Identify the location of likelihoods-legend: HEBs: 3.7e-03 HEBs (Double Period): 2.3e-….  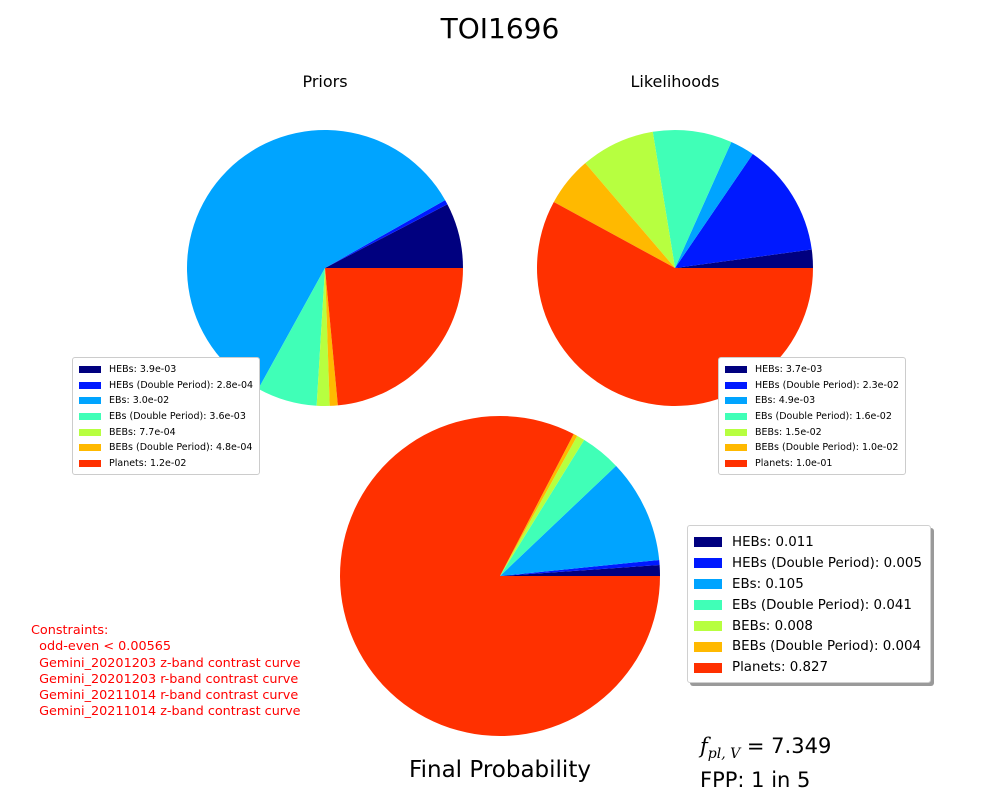
(812, 416).